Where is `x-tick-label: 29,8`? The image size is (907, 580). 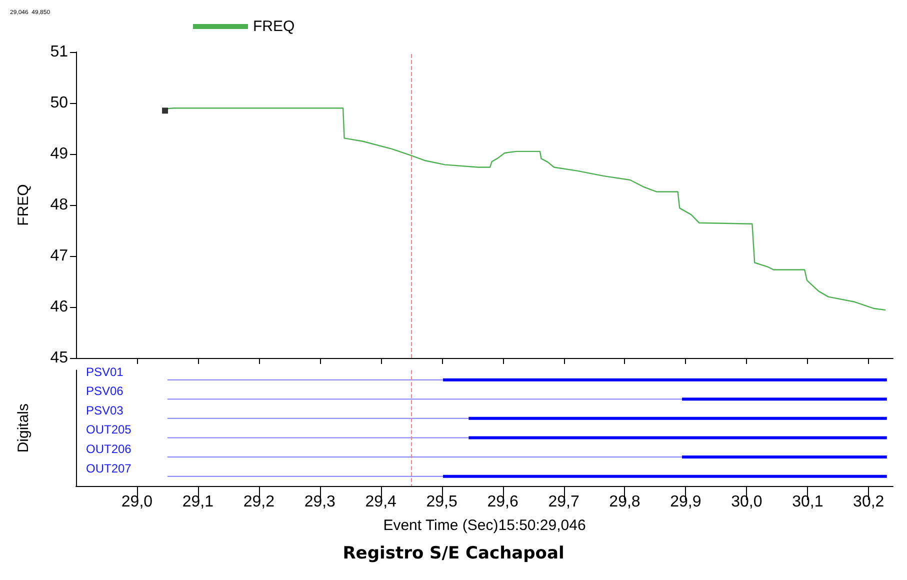 x-tick-label: 29,8 is located at coordinates (624, 502).